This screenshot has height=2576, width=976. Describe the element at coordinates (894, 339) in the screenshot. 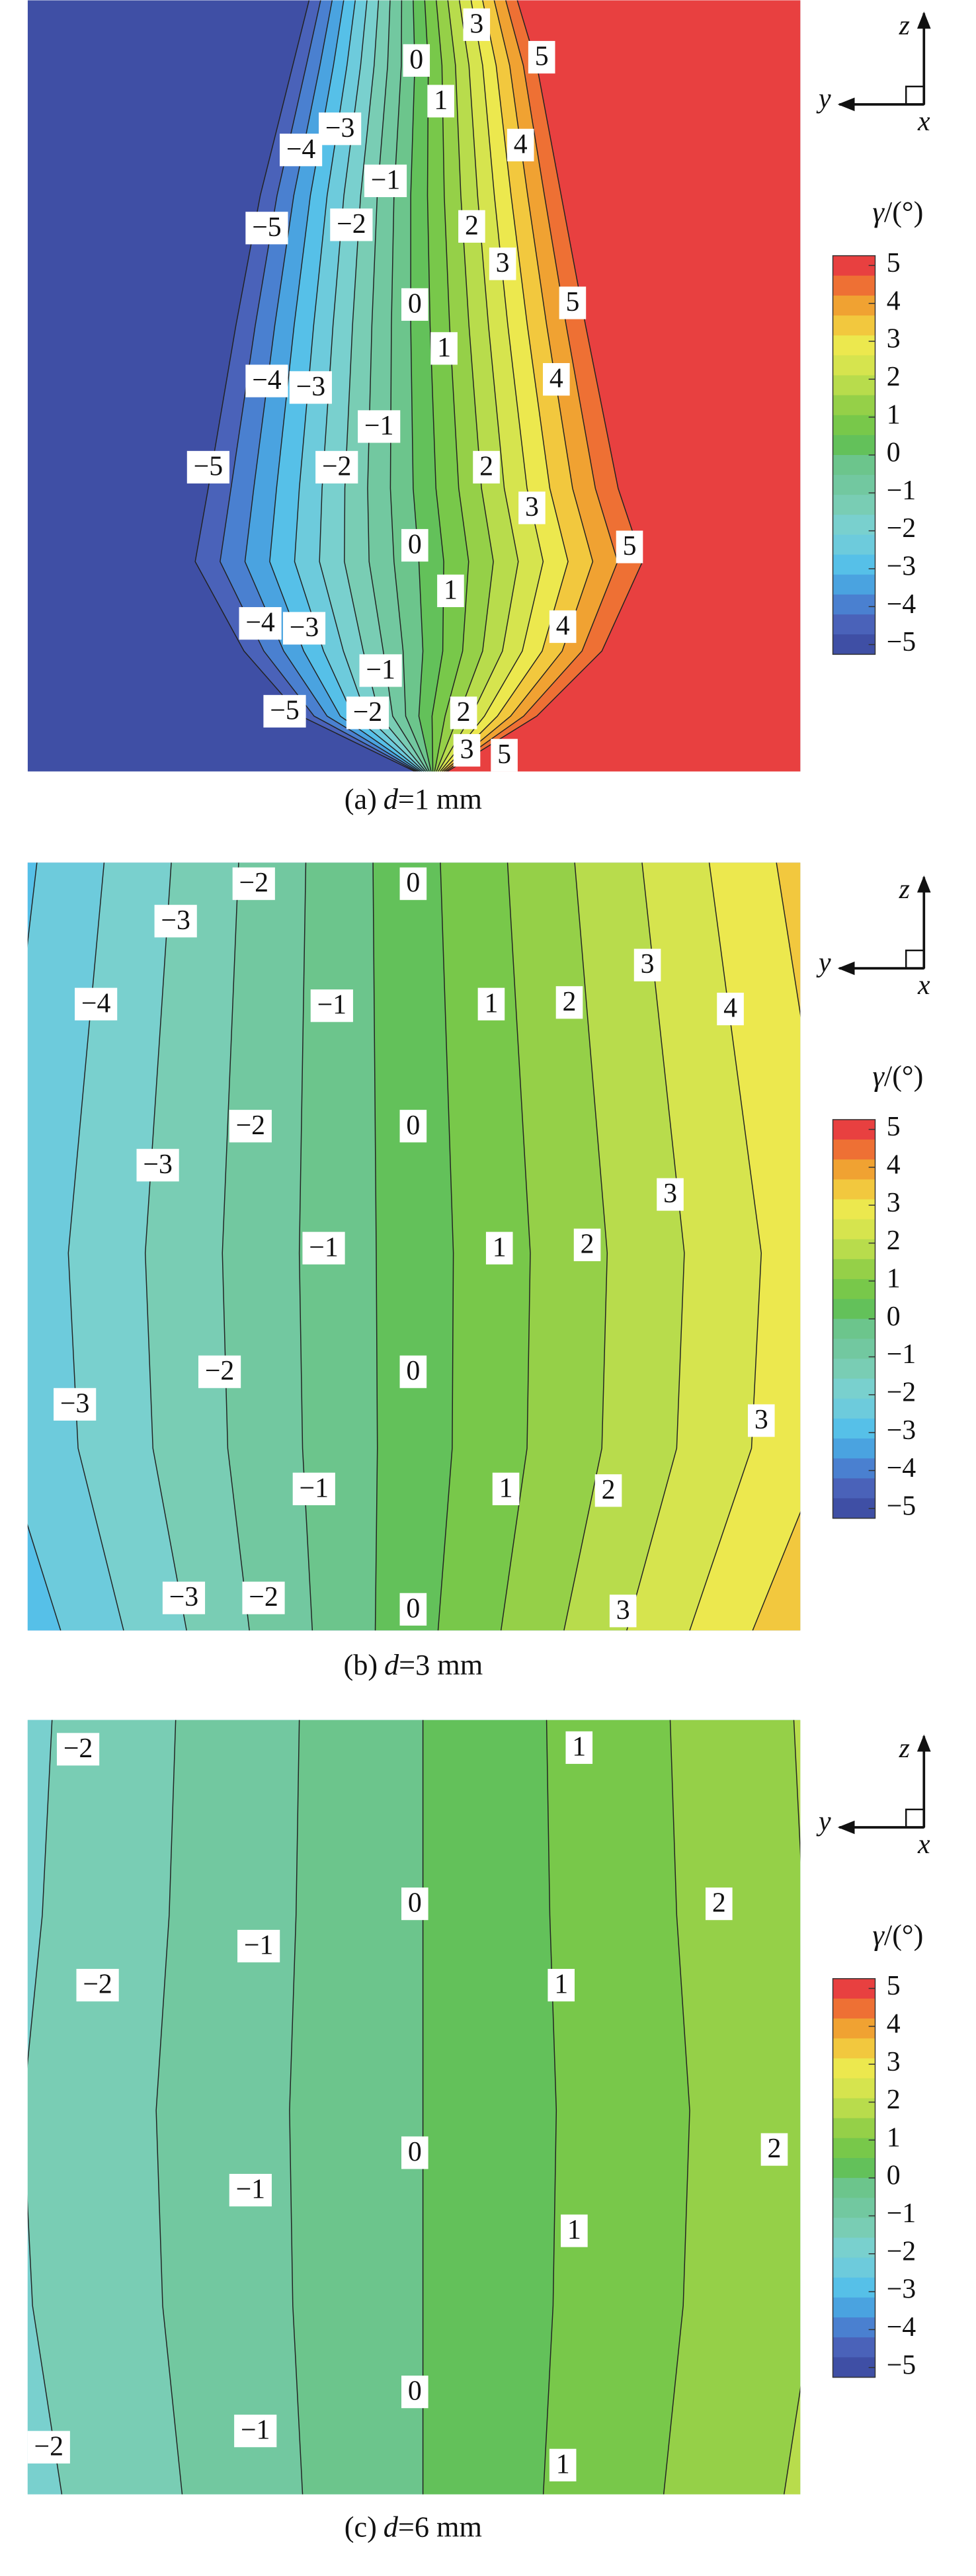

I see `colorbar-tick-label: 3` at that location.